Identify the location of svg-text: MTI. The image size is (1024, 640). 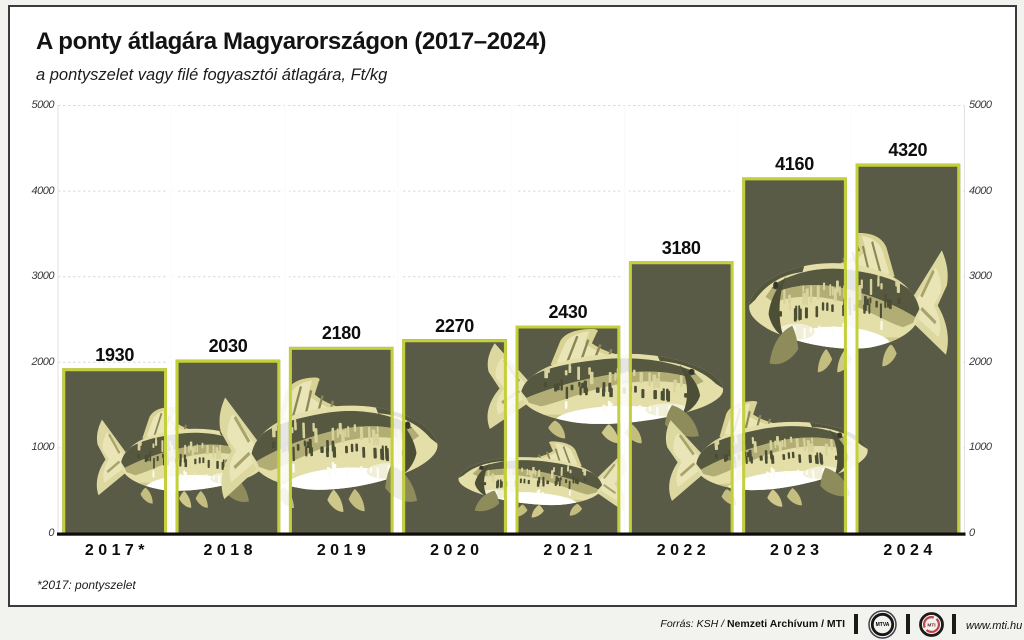
(931, 626).